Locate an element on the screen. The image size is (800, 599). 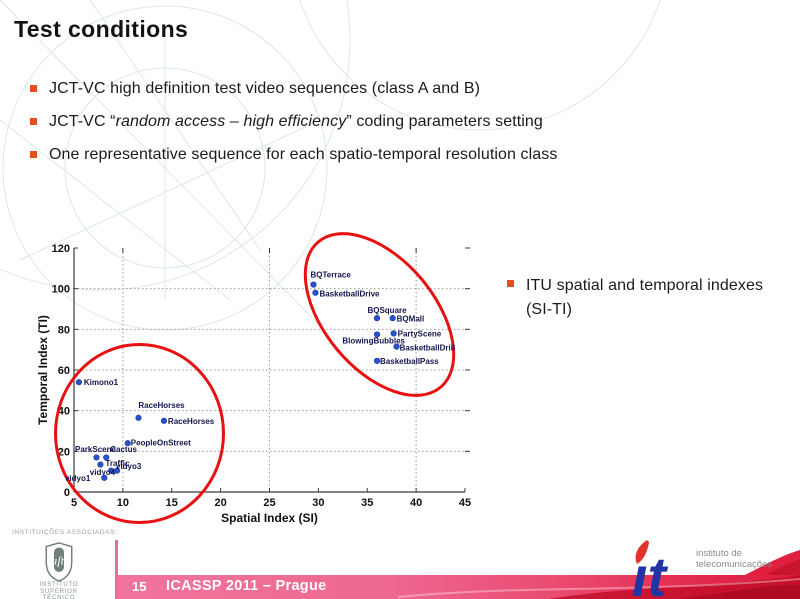
data-point-label-vidyo4: vidyo4 is located at coordinates (103, 472).